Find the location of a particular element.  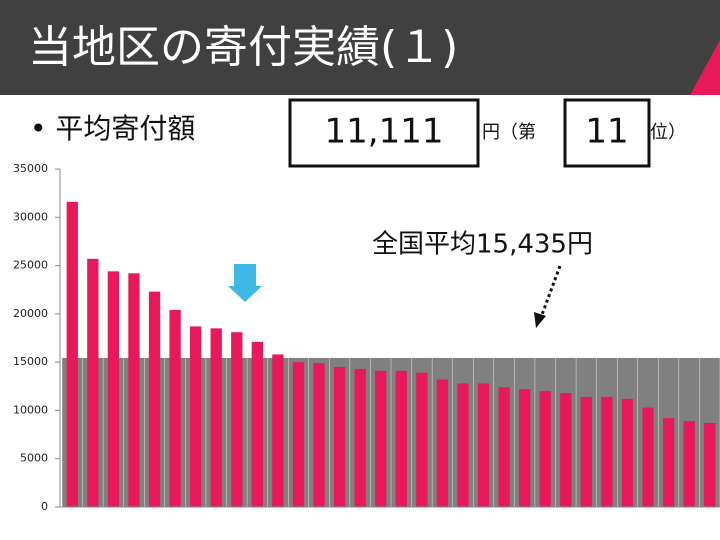

header-accent is located at coordinates (705, 67).